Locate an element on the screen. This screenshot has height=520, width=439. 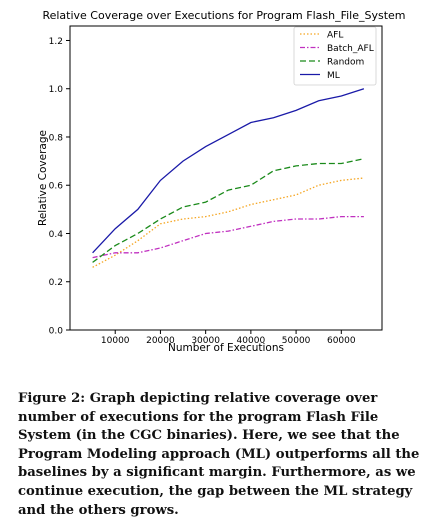
y-tick-label: 1.2 is located at coordinates (56, 42).